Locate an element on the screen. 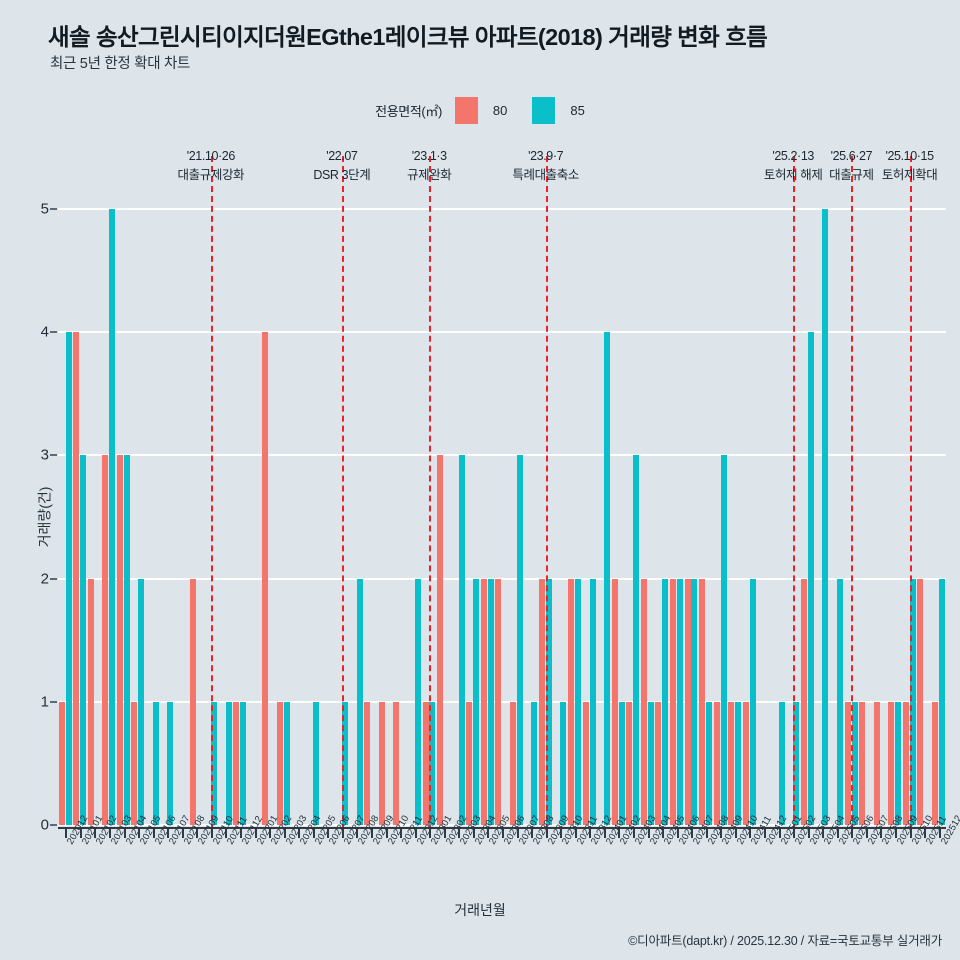  event-label-202510: 토허제확대 is located at coordinates (909, 175).